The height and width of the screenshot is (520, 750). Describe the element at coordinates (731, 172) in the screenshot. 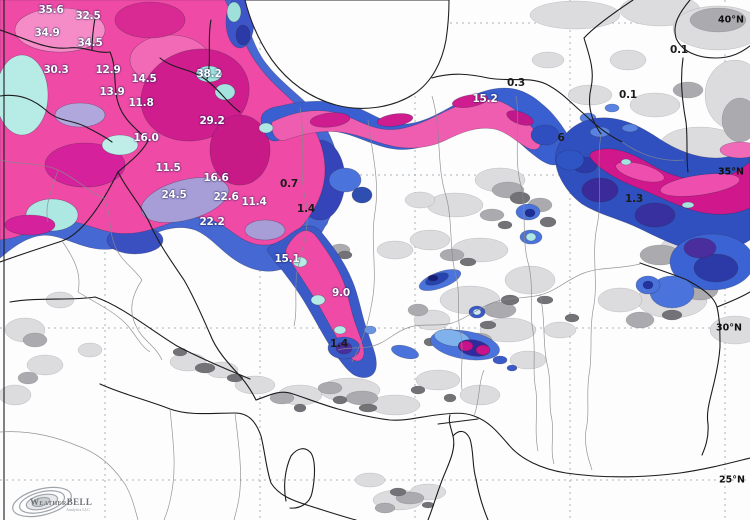

I see `latitude-label: 35°N` at that location.